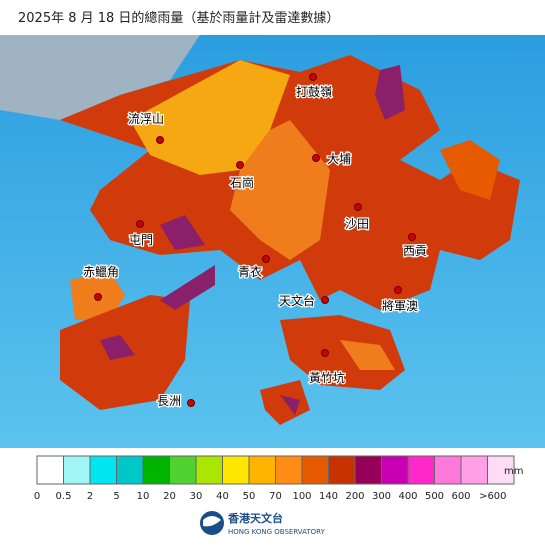  I want to click on place-label: 黃竹坑, so click(327, 377).